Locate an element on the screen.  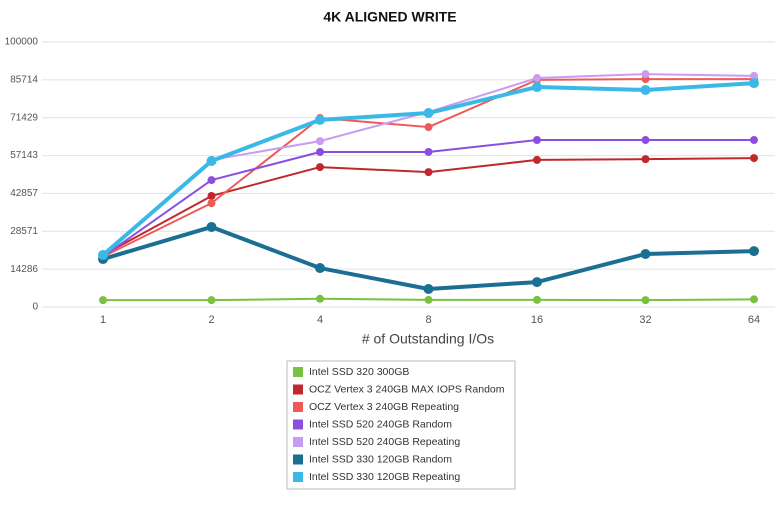
x-tick-label: 8 is located at coordinates (428, 320).